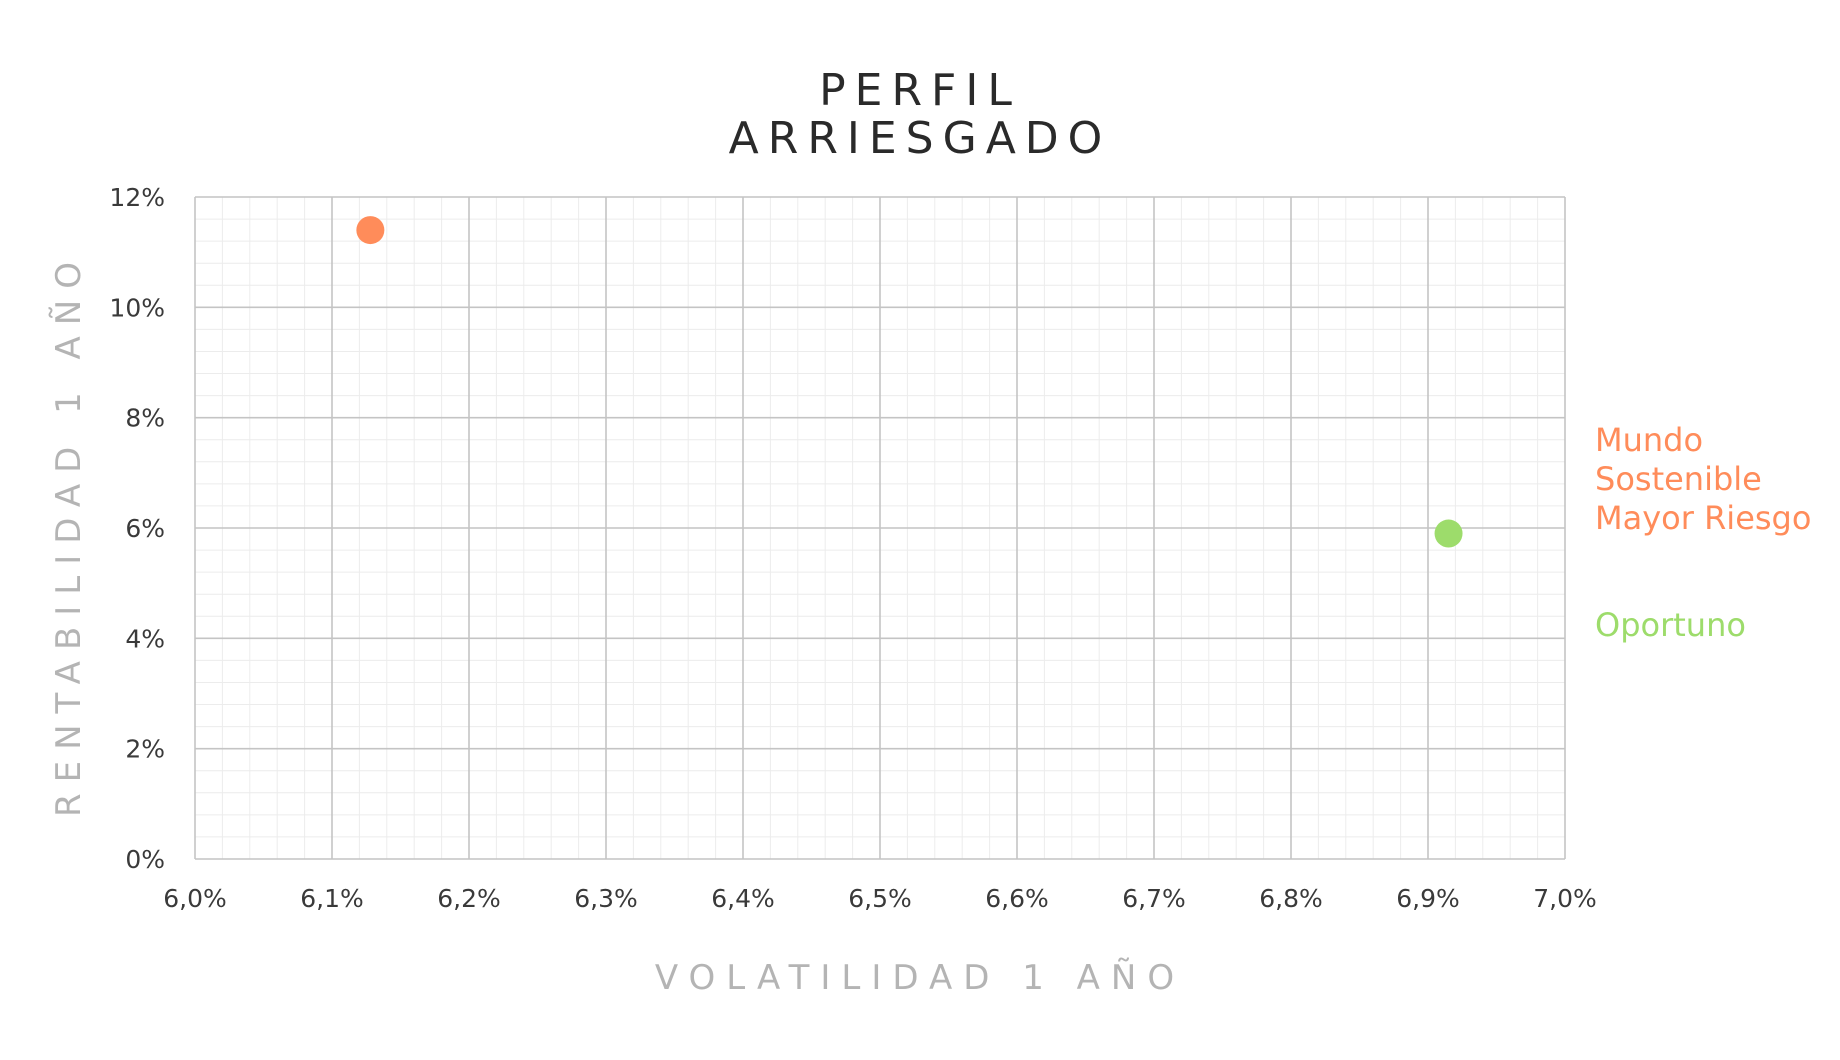 The width and height of the screenshot is (1840, 1060). I want to click on x-axis-title: VOLATILIDAD 1 AÑO, so click(920, 978).